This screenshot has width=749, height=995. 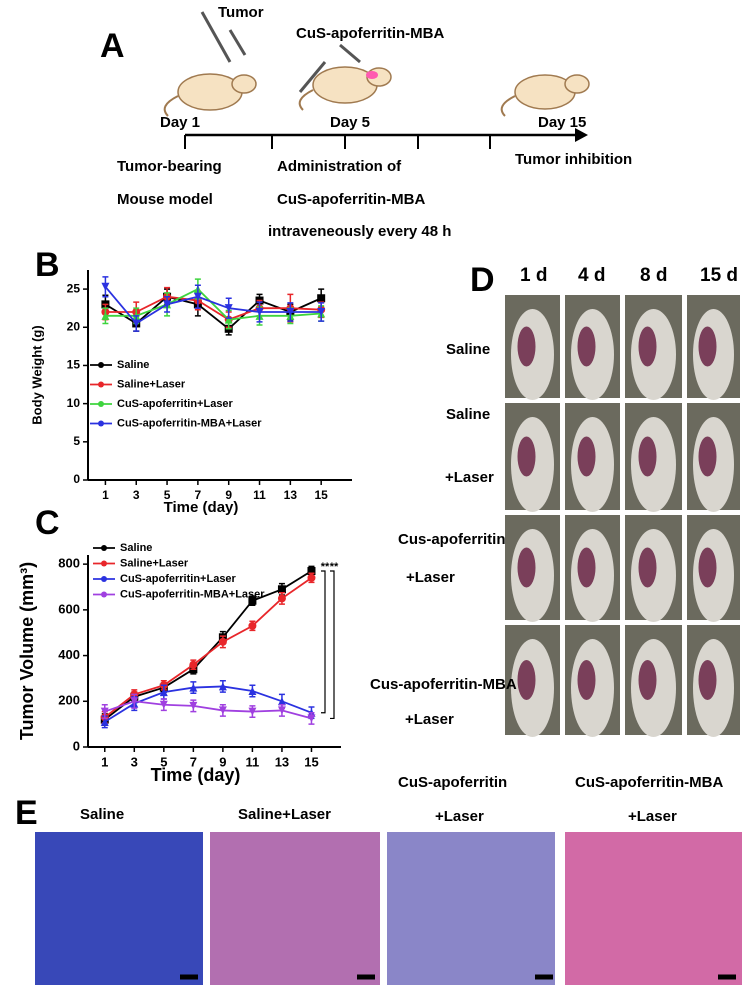 I want to click on y-tick-label: 15, so click(x=74, y=365).